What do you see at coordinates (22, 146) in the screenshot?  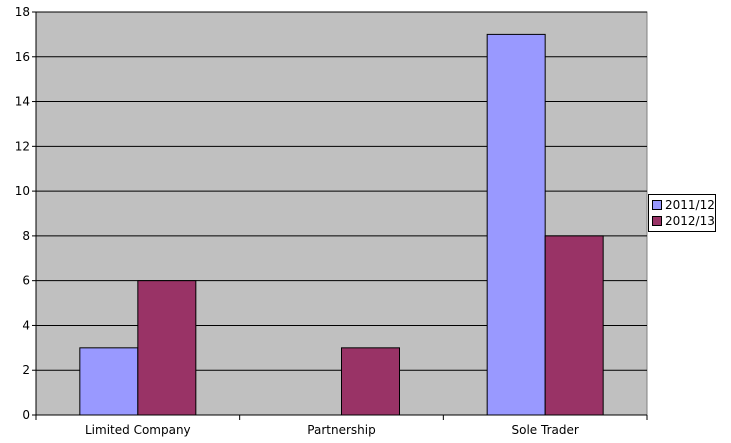 I see `y-tick-label: 12` at bounding box center [22, 146].